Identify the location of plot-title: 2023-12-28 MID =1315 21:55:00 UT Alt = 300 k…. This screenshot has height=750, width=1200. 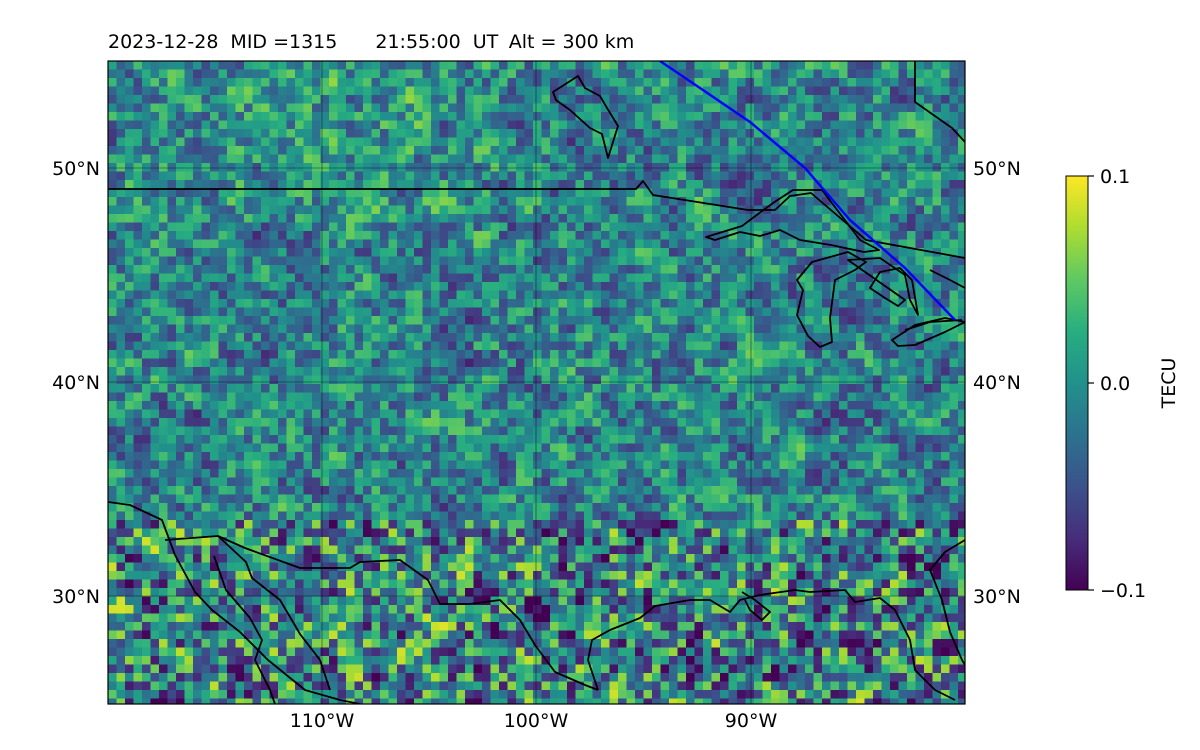
(371, 42).